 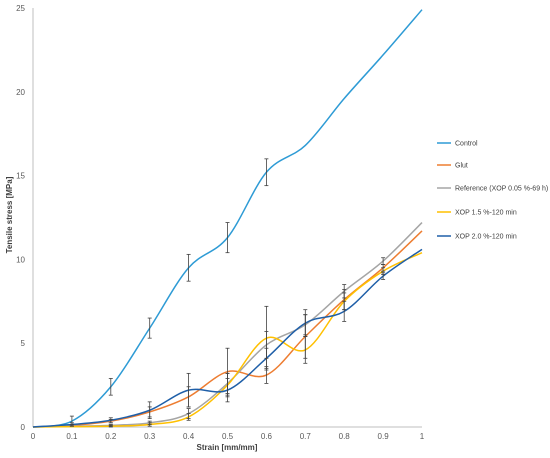 What do you see at coordinates (227, 447) in the screenshot?
I see `x-axis-title: Strain [mm/mm]` at bounding box center [227, 447].